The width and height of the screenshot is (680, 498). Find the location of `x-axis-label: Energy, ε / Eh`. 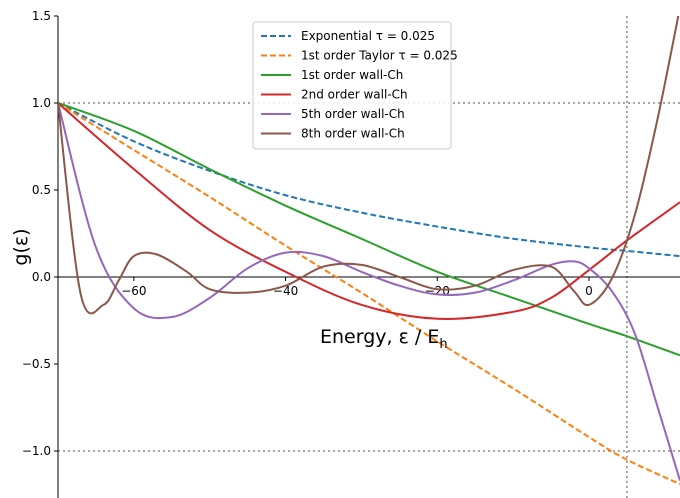

x-axis-label: Energy, ε / Eh is located at coordinates (384, 339).